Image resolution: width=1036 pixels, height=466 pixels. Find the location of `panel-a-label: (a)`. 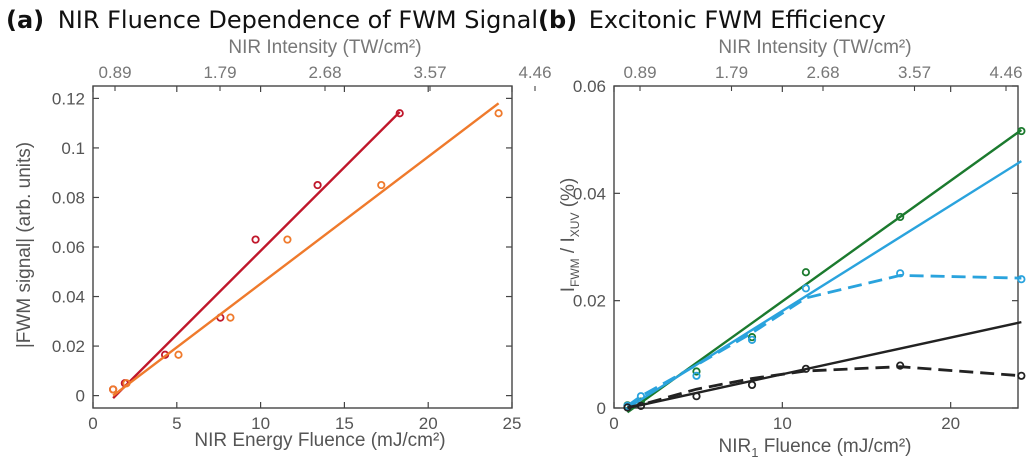

panel-a-label: (a) is located at coordinates (25, 20).